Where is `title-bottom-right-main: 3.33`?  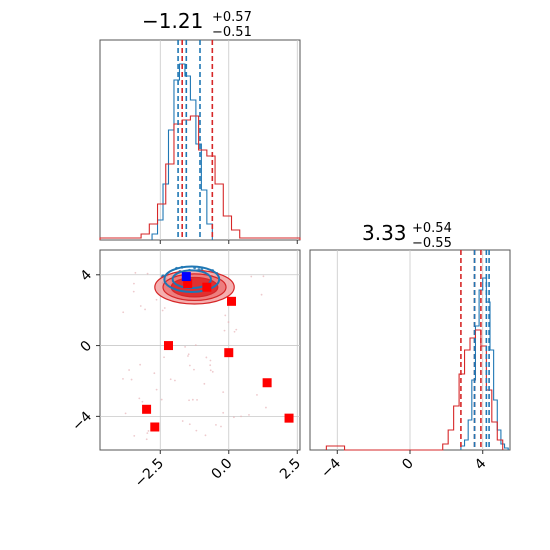
title-bottom-right-main: 3.33 is located at coordinates (384, 233).